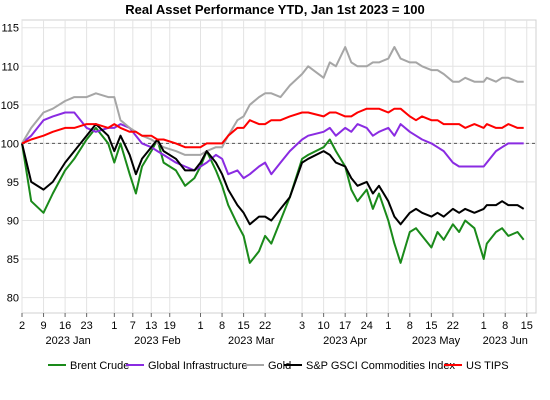  I want to click on x-tick-label: 19, so click(170, 326).